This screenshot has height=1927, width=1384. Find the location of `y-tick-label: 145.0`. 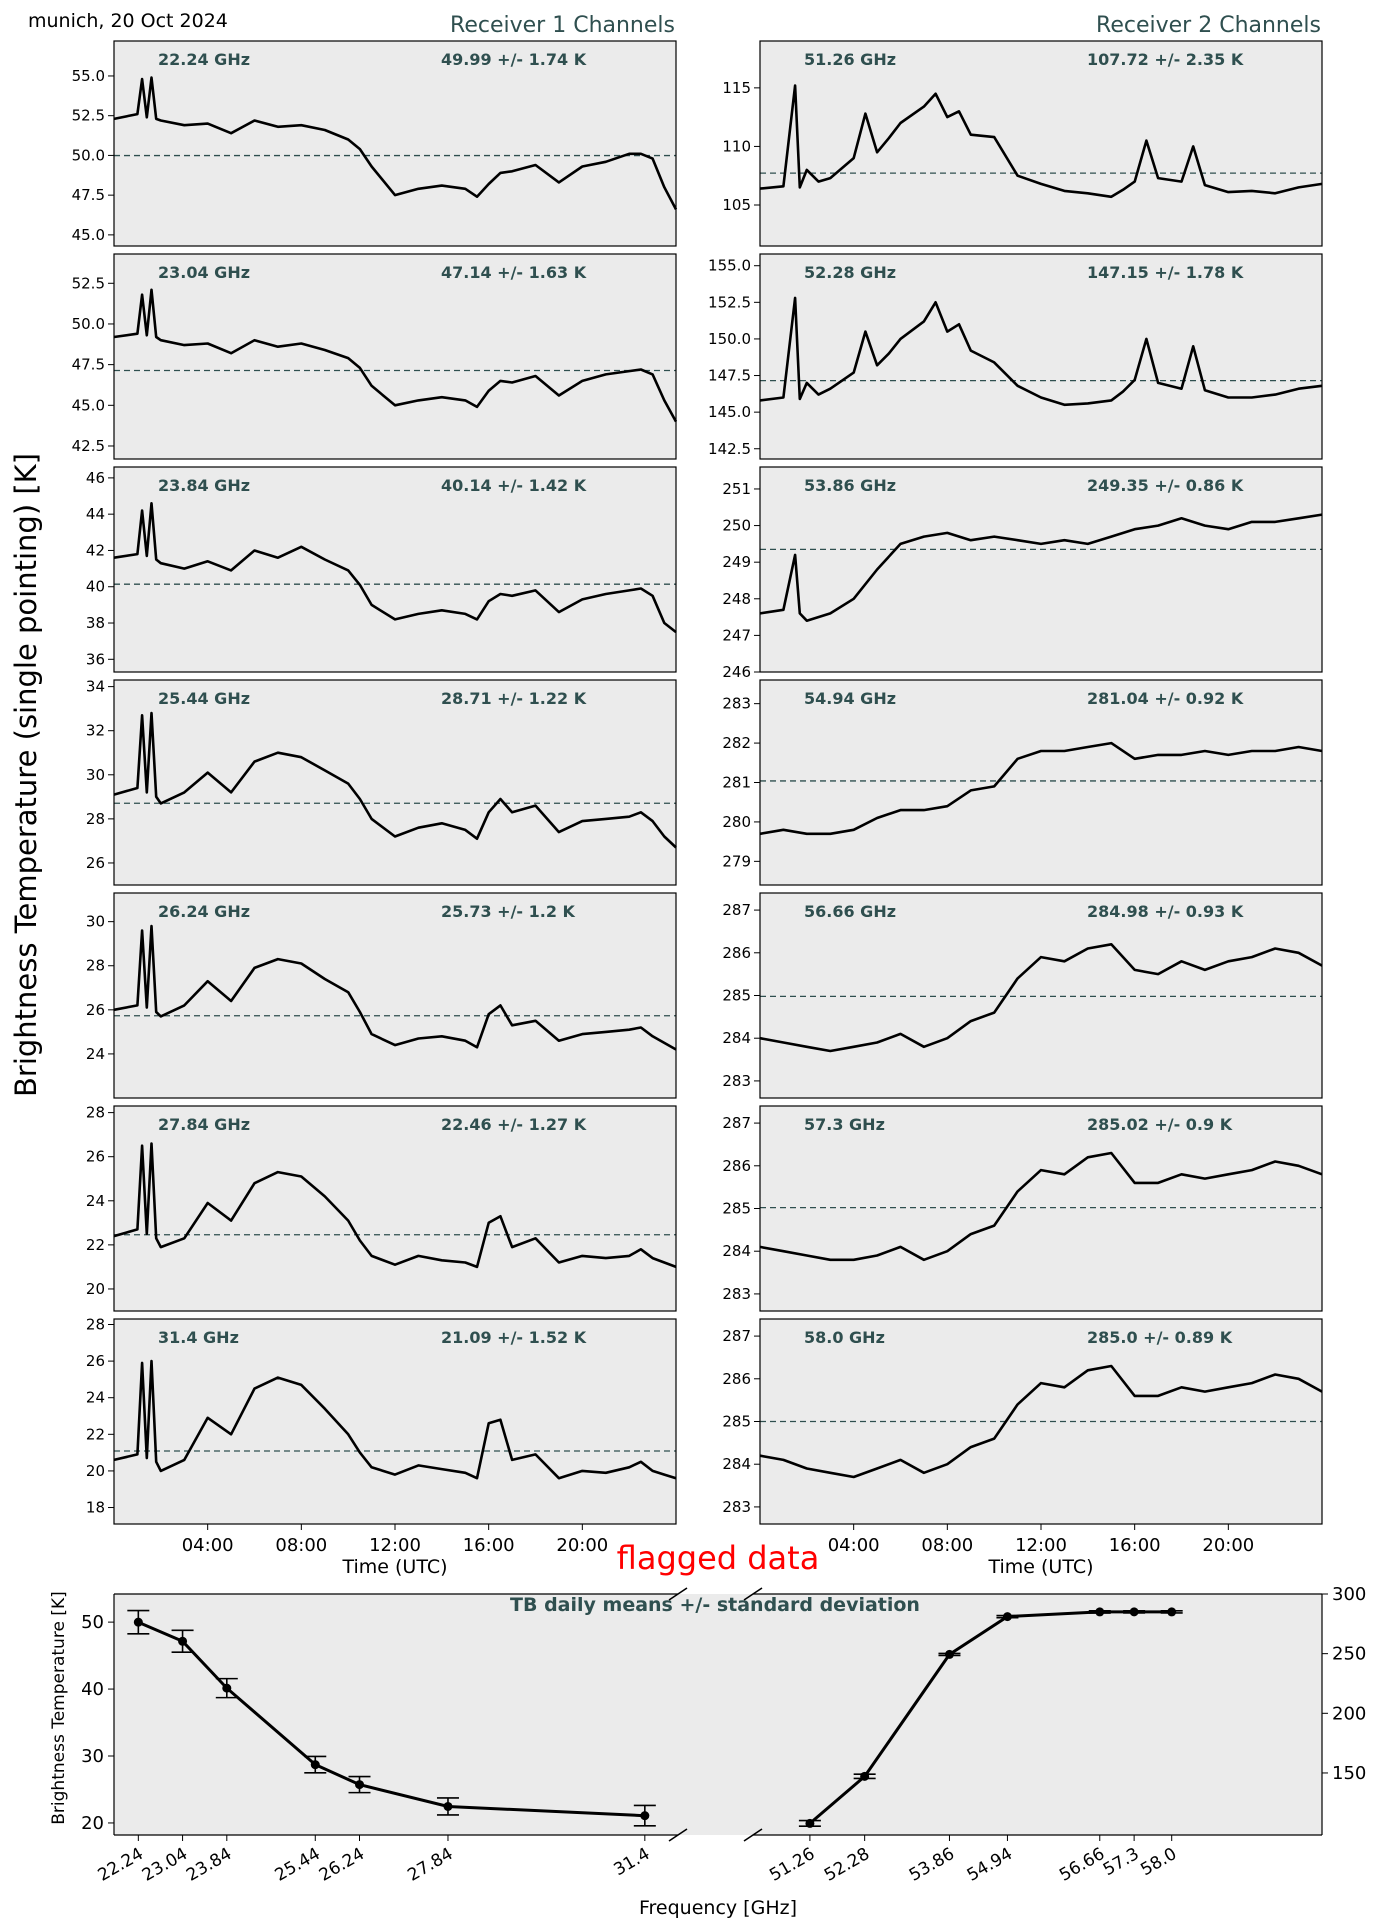

y-tick-label: 145.0 is located at coordinates (729, 412).